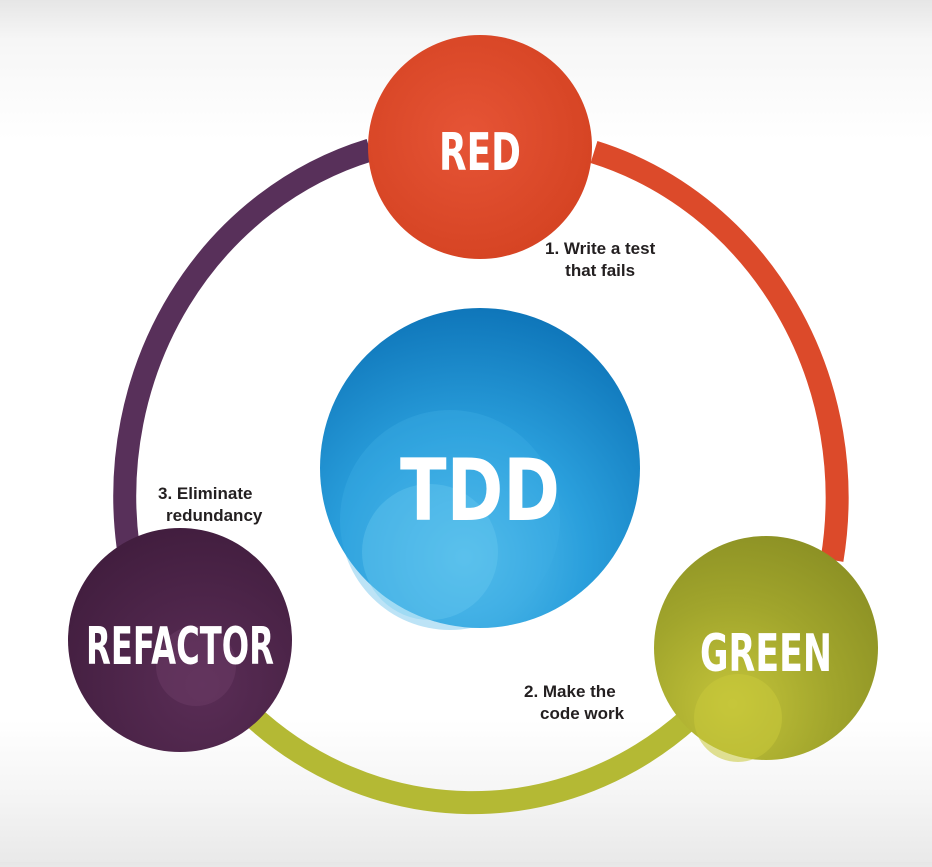  Describe the element at coordinates (205, 493) in the screenshot. I see `step-3-line-1: 3. Eliminate` at that location.